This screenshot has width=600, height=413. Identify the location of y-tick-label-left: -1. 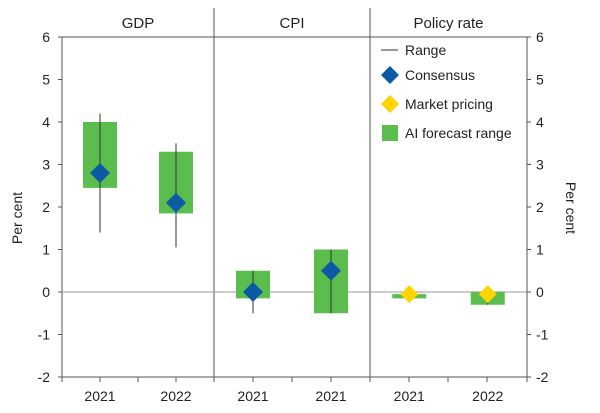
(44, 335).